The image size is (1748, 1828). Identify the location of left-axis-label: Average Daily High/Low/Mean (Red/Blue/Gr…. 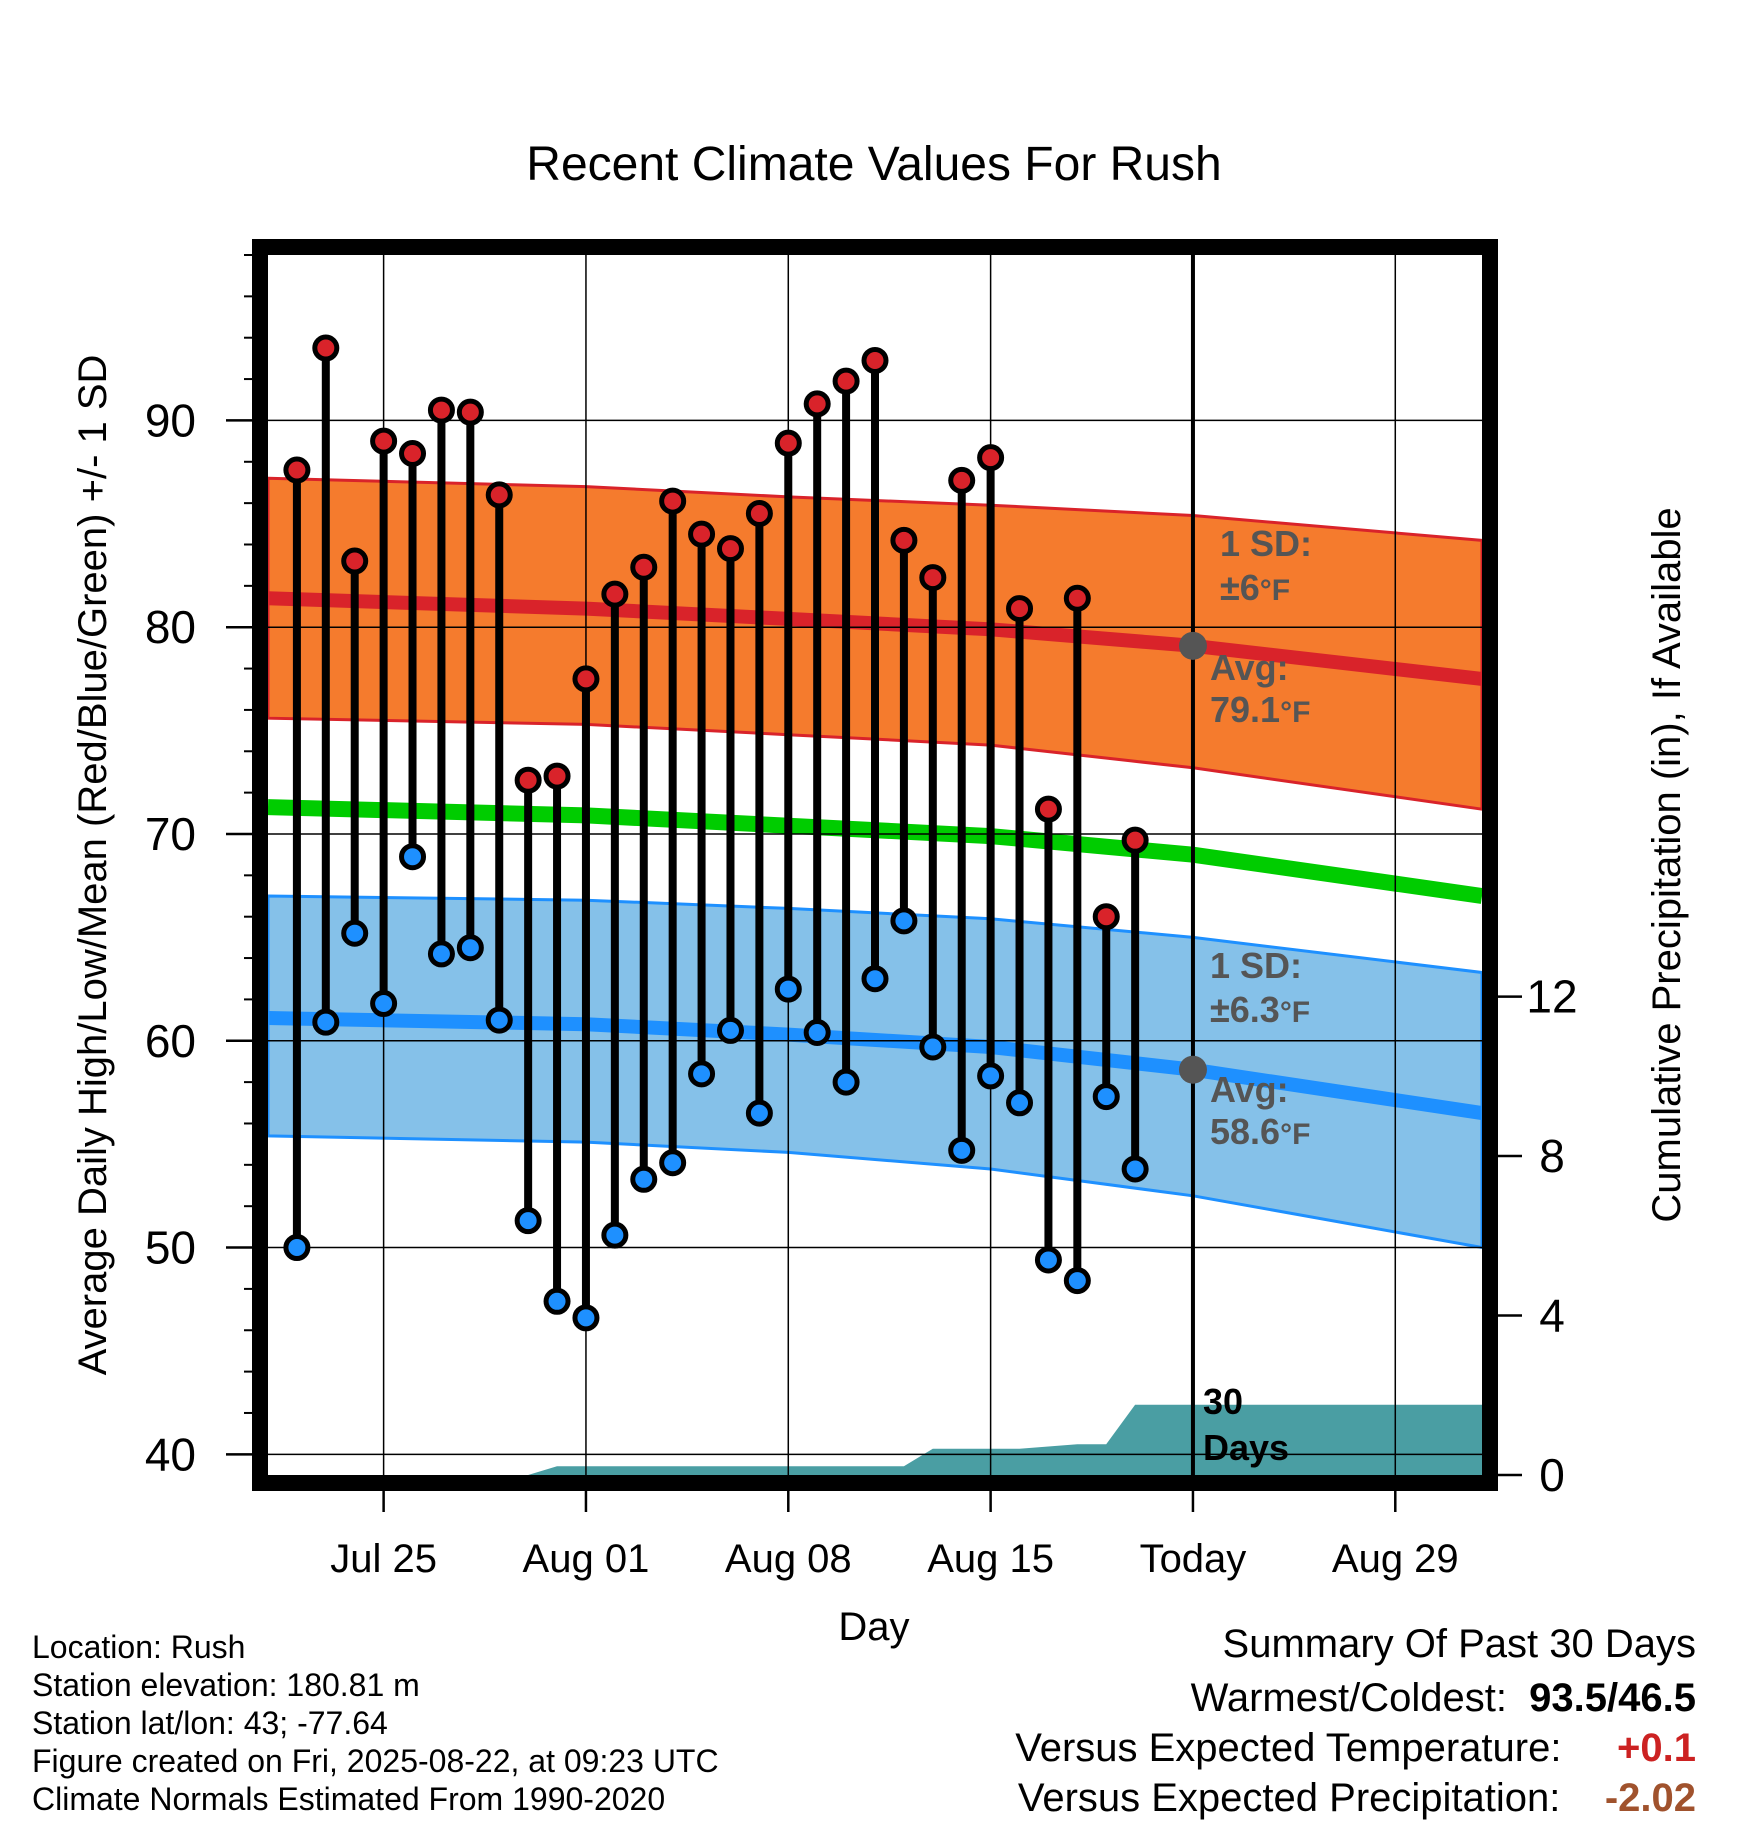
(93, 865).